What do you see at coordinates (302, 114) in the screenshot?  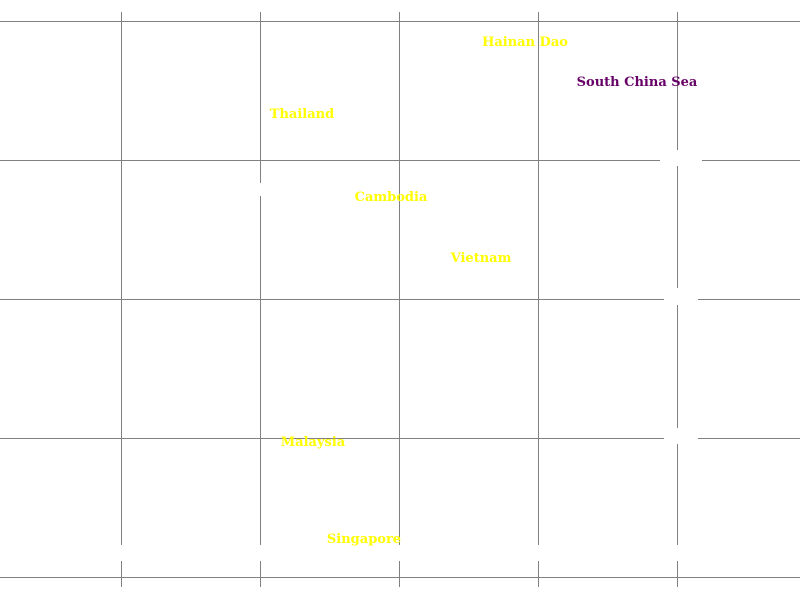 I see `label-thailand: Thailand` at bounding box center [302, 114].